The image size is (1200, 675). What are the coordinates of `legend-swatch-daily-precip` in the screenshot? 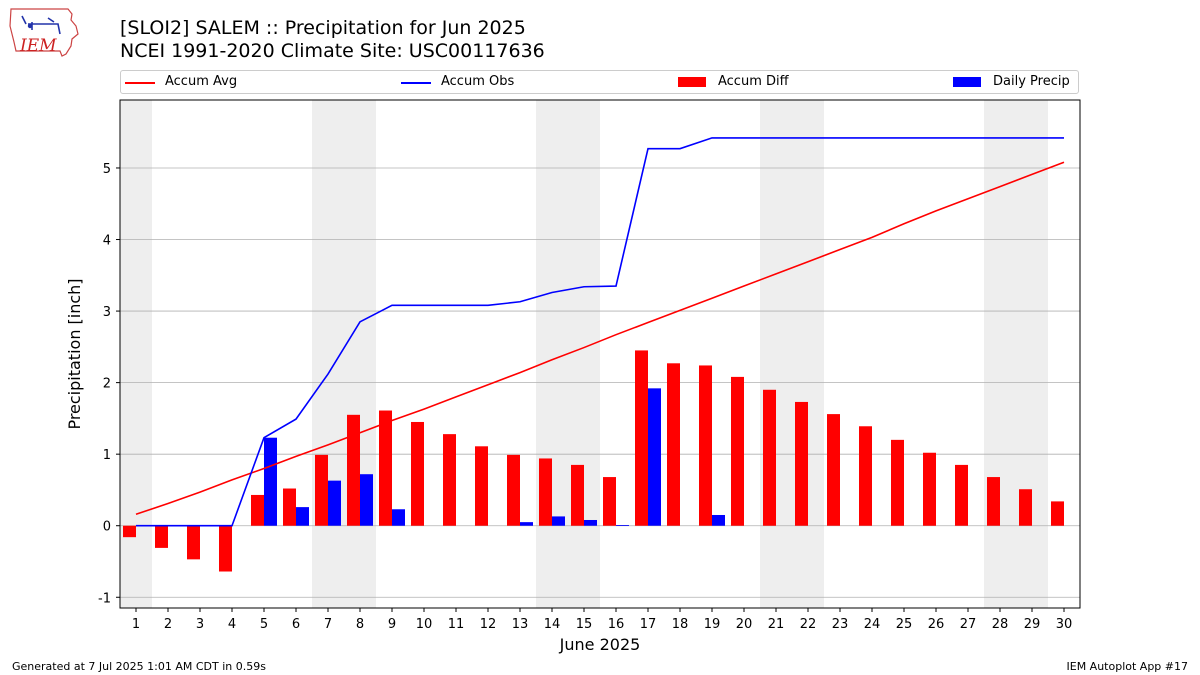 It's located at (967, 82).